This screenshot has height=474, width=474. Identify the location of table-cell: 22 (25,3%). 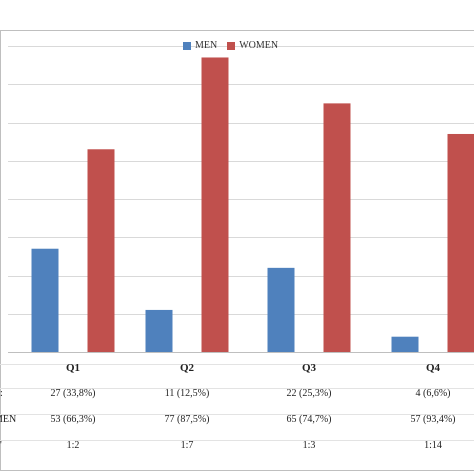
(309, 393).